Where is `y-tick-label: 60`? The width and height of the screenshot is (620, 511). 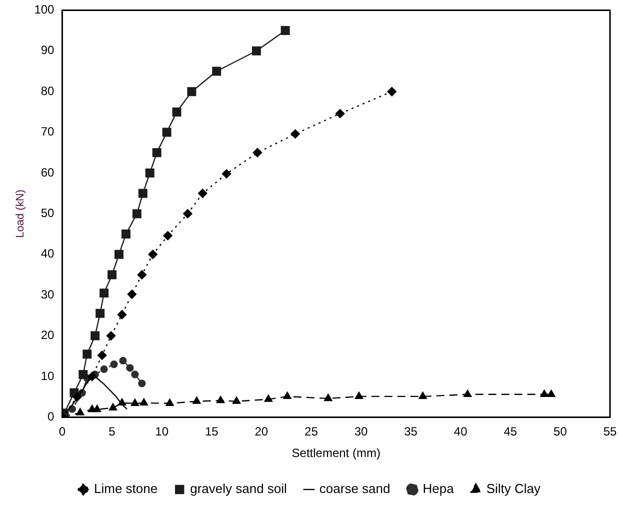
y-tick-label: 60 is located at coordinates (47, 172).